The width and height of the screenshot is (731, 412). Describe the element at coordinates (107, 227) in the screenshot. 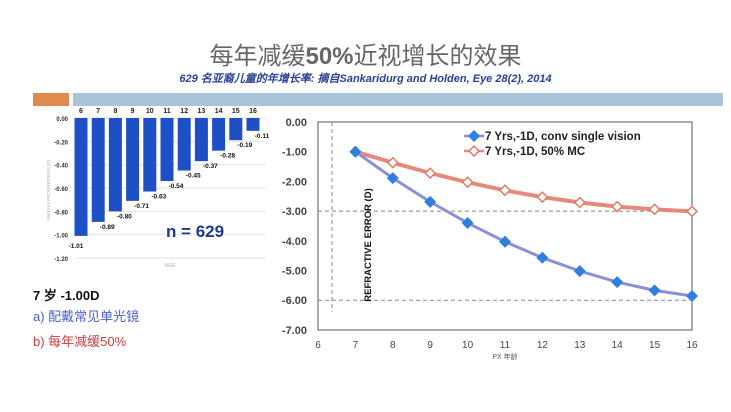

I see `data-label: -0.89` at that location.